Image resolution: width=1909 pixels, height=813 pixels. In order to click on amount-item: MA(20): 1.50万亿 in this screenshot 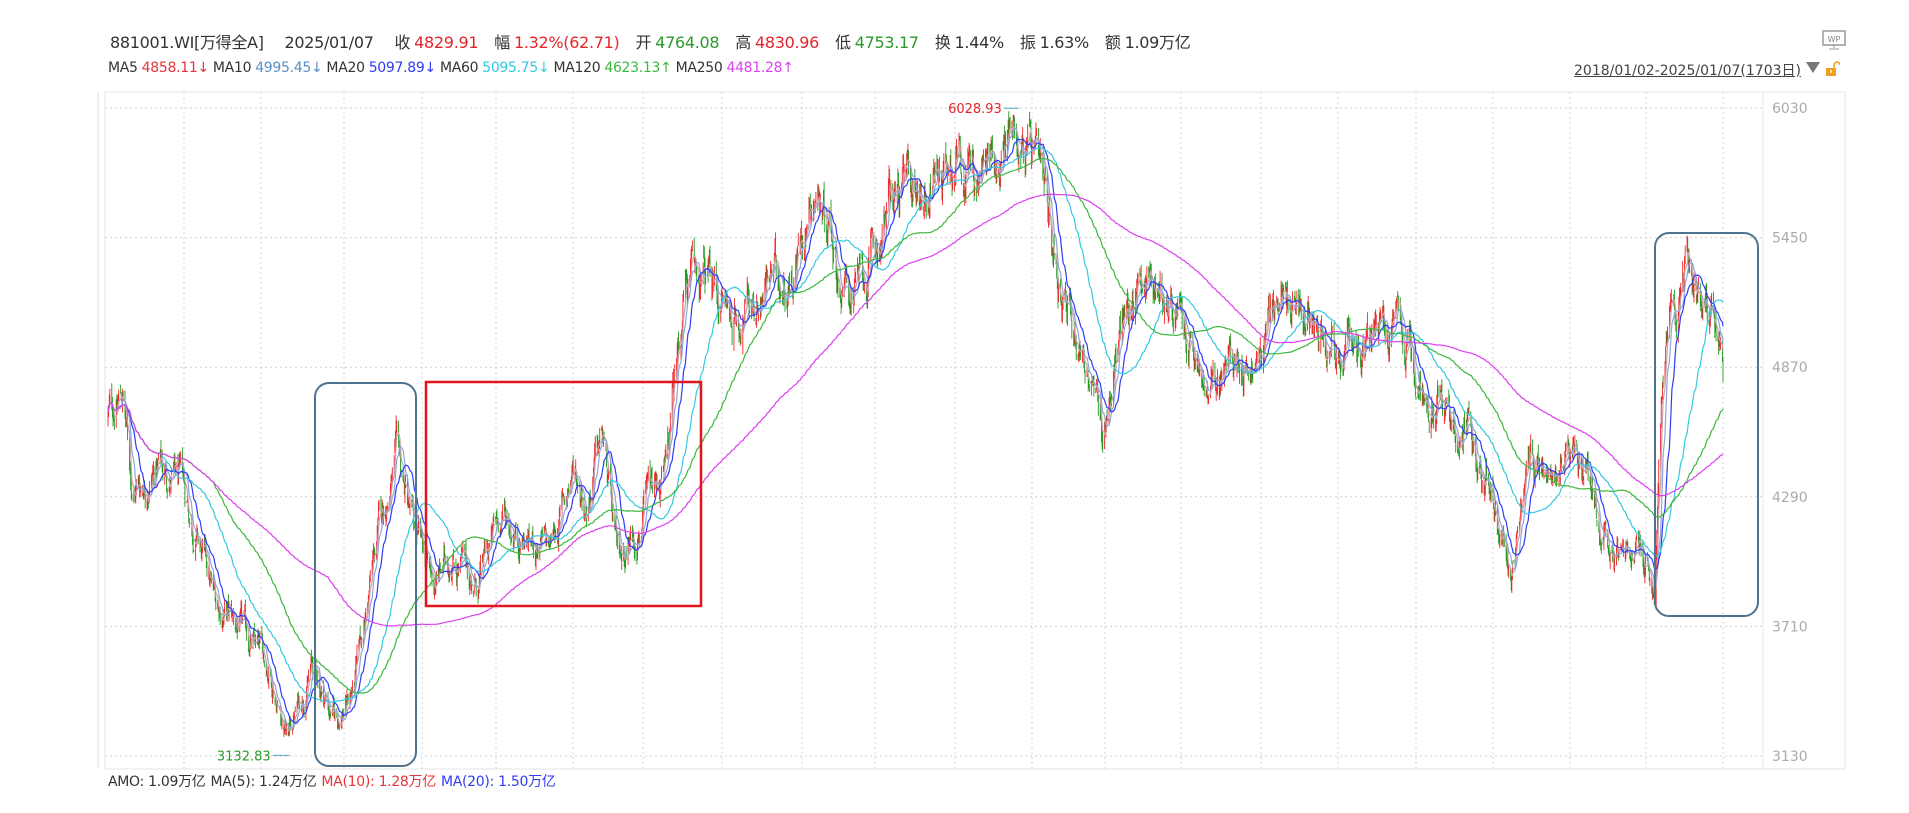, I will do `click(498, 782)`.